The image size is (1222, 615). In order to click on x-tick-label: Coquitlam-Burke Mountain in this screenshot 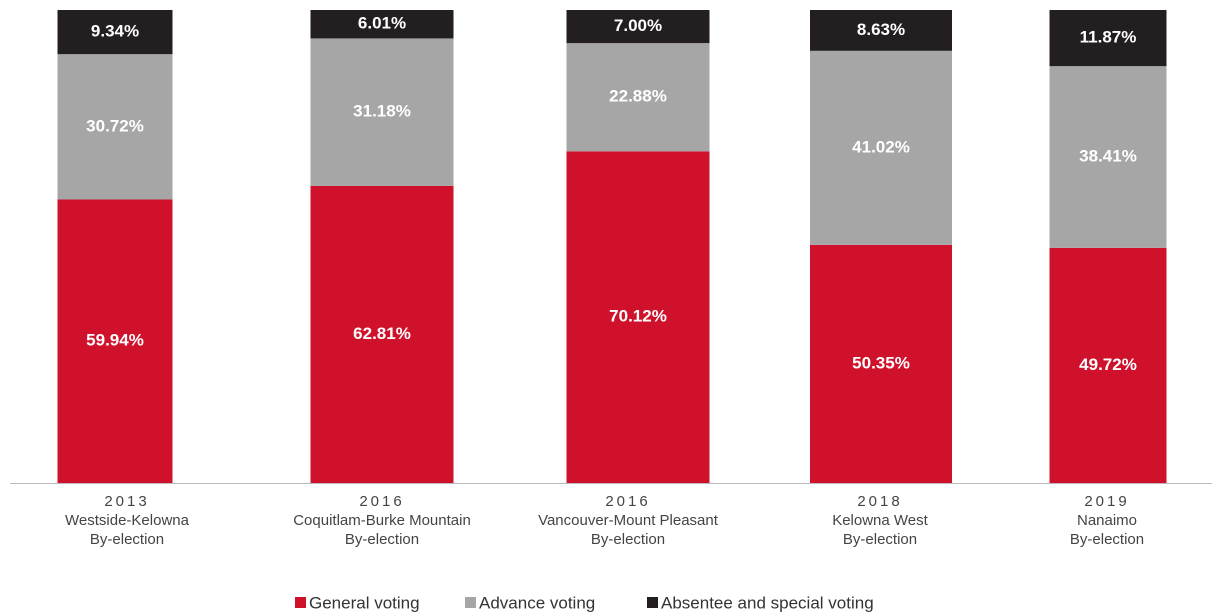, I will do `click(382, 520)`.